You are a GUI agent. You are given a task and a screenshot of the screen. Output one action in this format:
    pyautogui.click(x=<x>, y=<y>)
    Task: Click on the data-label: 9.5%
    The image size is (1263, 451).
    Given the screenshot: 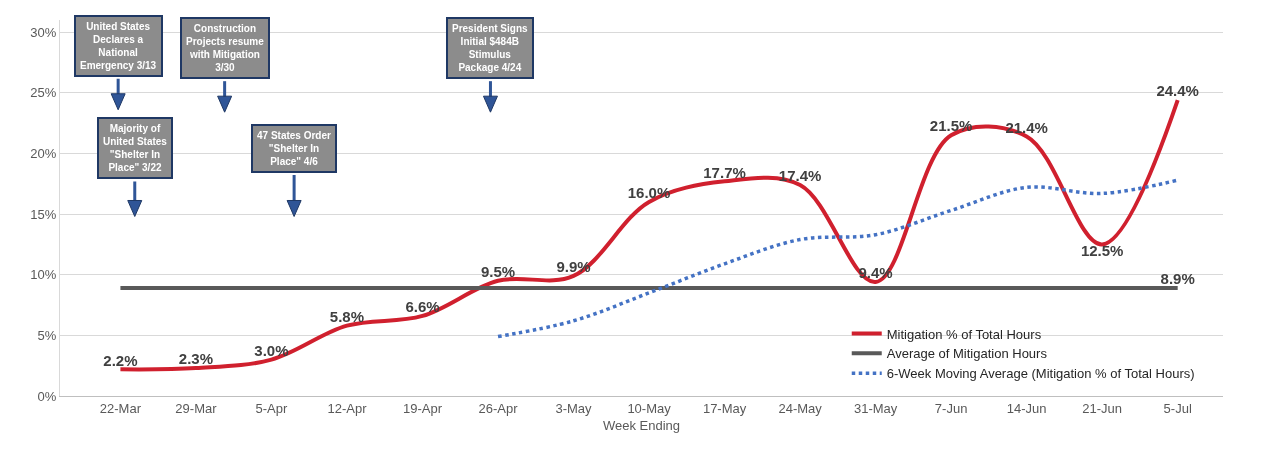 What is the action you would take?
    pyautogui.click(x=498, y=272)
    